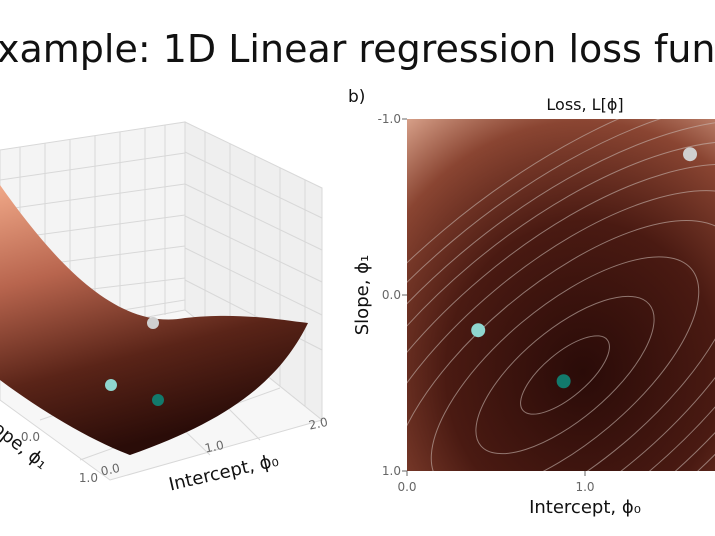  I want to click on x-tick-label: 2.0, so click(318, 424).